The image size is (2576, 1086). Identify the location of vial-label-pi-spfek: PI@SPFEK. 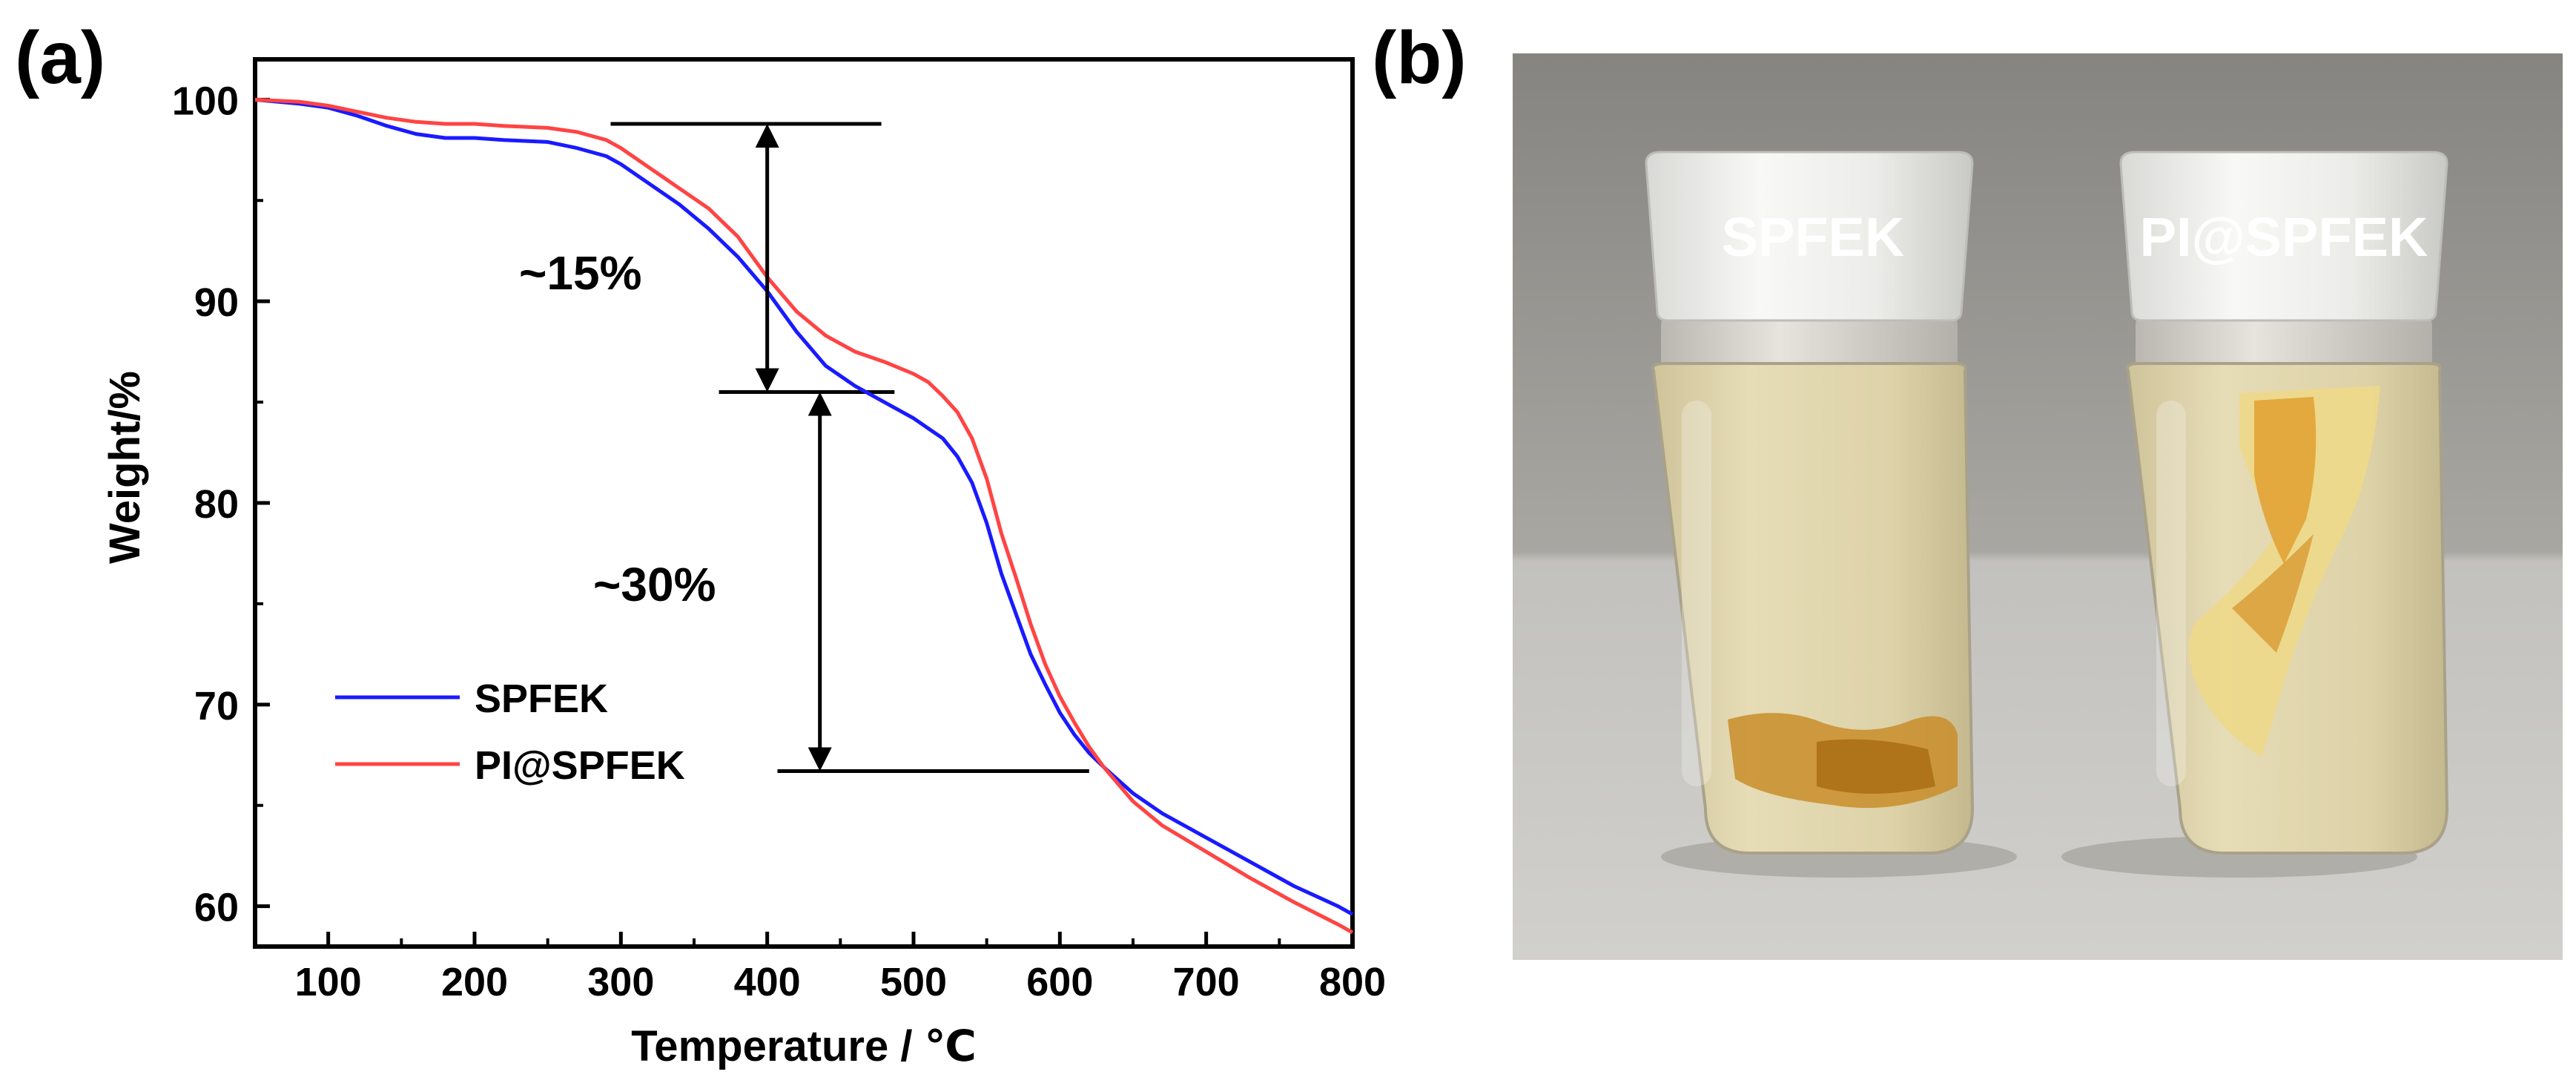
(2284, 237).